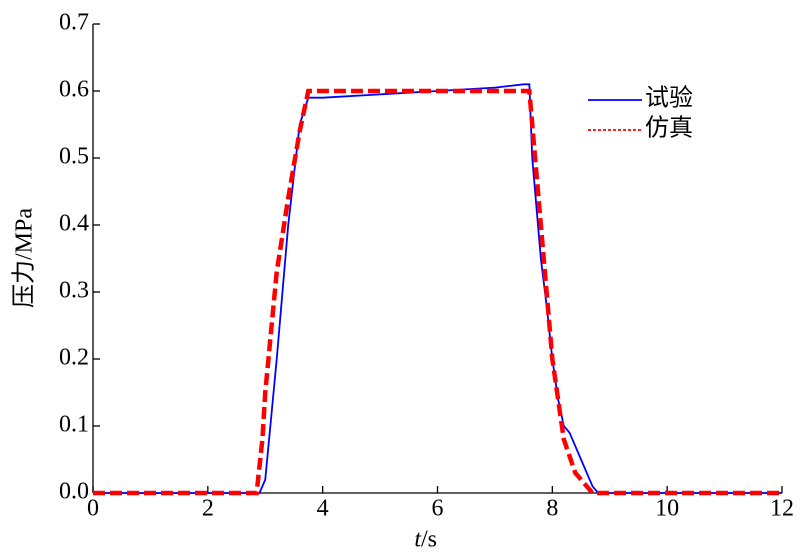 This screenshot has width=800, height=558. Describe the element at coordinates (429, 540) in the screenshot. I see `x-axis-label-unit: /s` at that location.